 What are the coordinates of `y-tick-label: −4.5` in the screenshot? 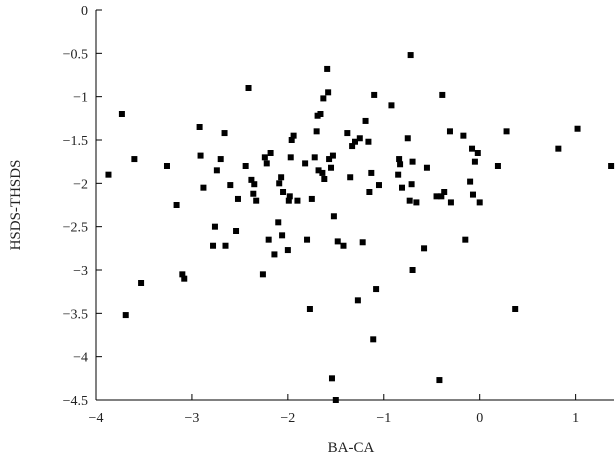 It's located at (75, 401).